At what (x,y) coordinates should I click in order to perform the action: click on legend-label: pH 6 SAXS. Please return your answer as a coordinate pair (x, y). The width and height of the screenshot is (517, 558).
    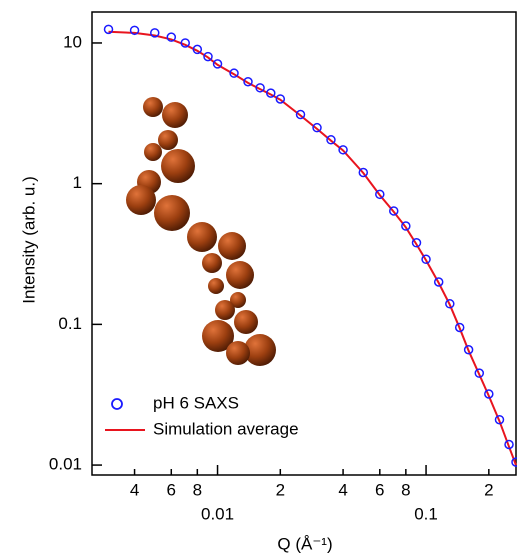
    Looking at the image, I should click on (196, 402).